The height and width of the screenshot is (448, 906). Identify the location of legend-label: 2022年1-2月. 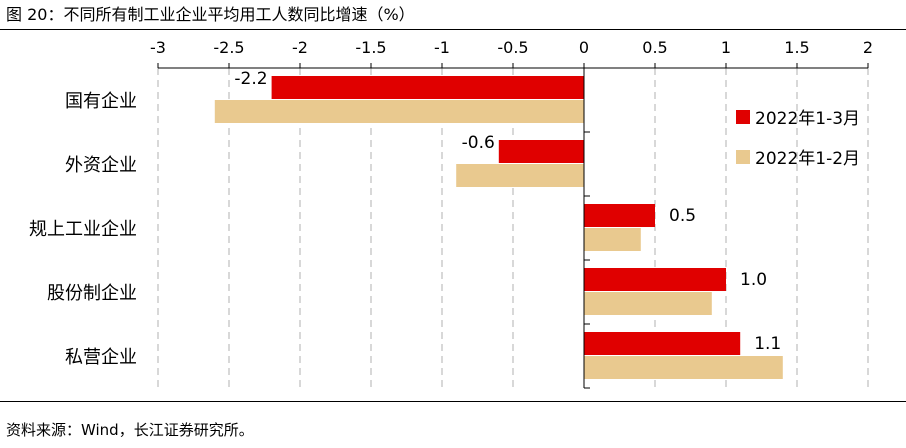
(807, 159).